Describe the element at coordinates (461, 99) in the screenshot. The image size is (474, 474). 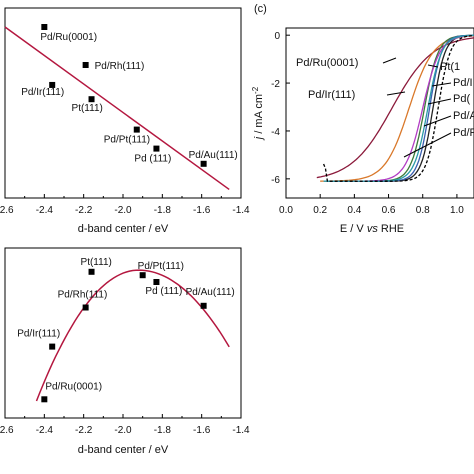
I see `series-label: Pd(` at that location.